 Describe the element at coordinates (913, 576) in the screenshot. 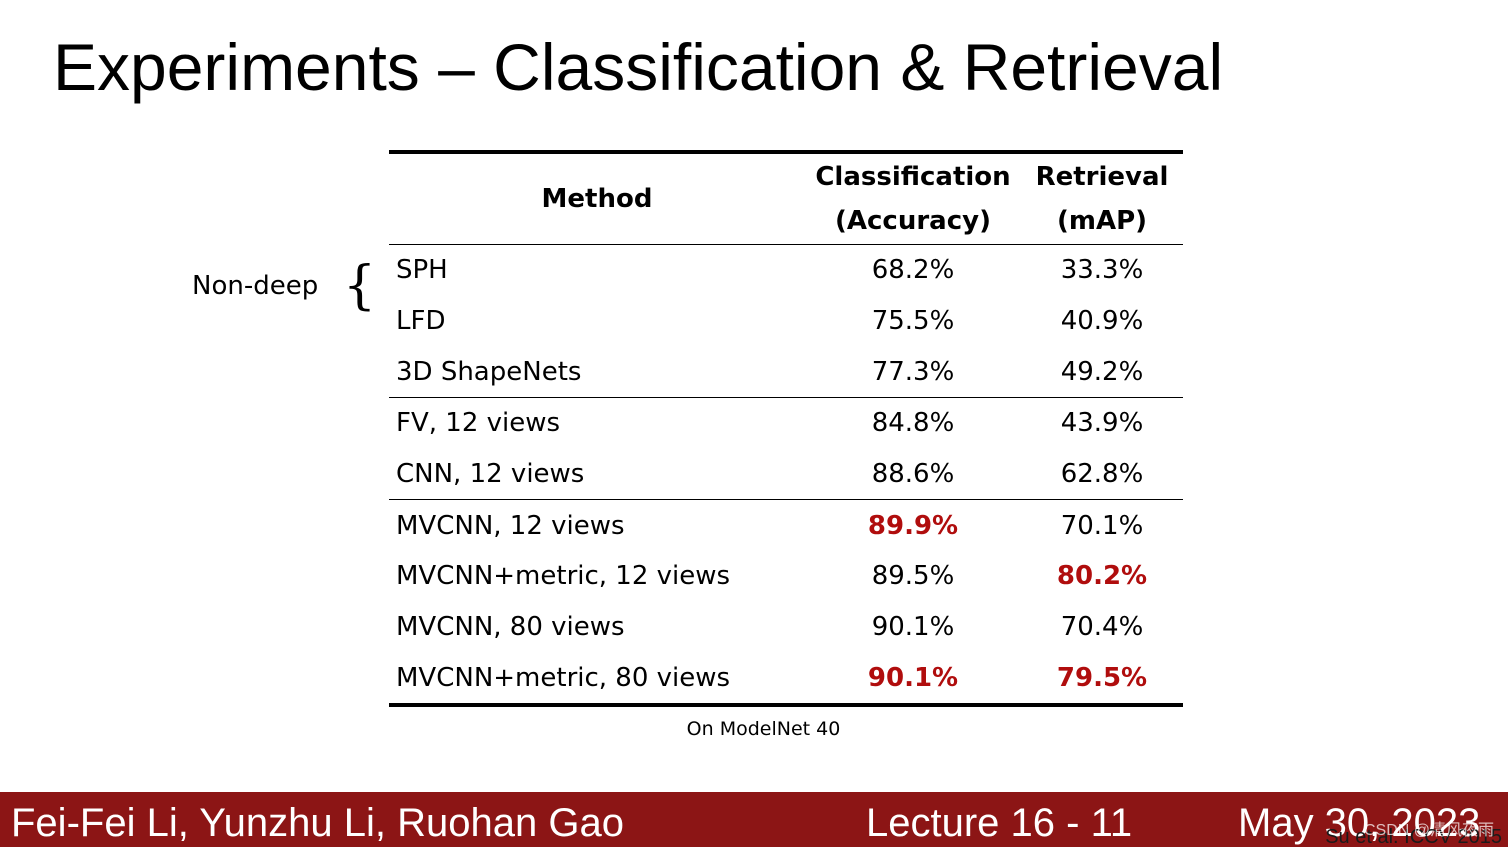

I see `classification-cell: 89.5%` at that location.